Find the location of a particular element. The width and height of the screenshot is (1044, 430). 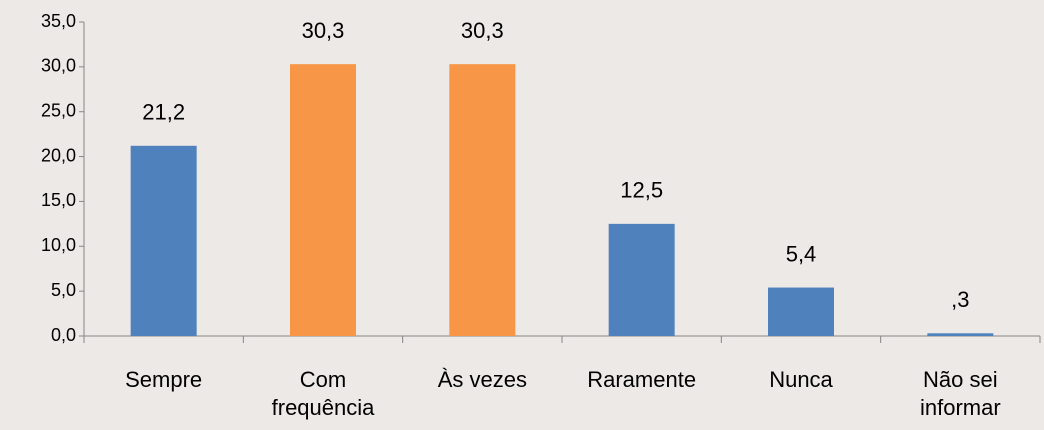

x-tick-label: Sempre is located at coordinates (164, 379).